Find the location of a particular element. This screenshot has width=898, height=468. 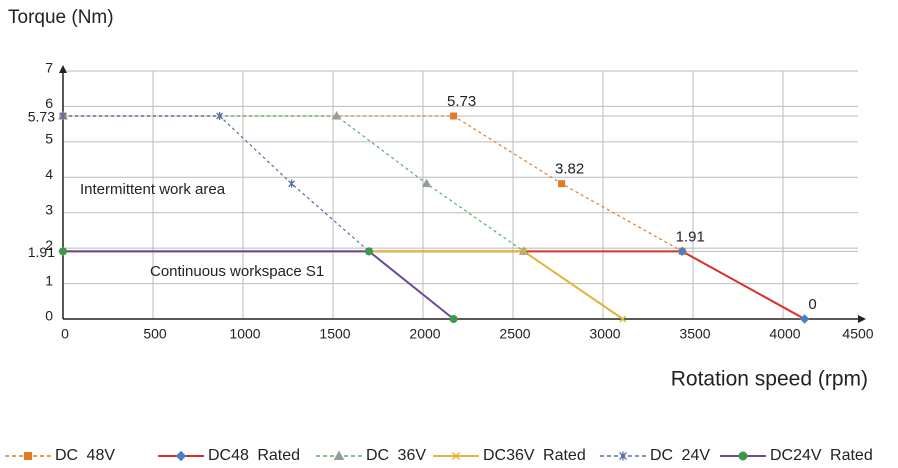

x-tick-label: 1500 is located at coordinates (334, 334).